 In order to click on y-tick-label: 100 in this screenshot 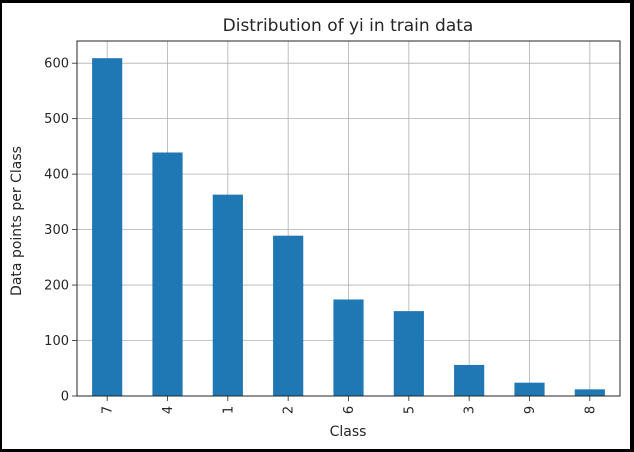, I will do `click(56, 341)`.